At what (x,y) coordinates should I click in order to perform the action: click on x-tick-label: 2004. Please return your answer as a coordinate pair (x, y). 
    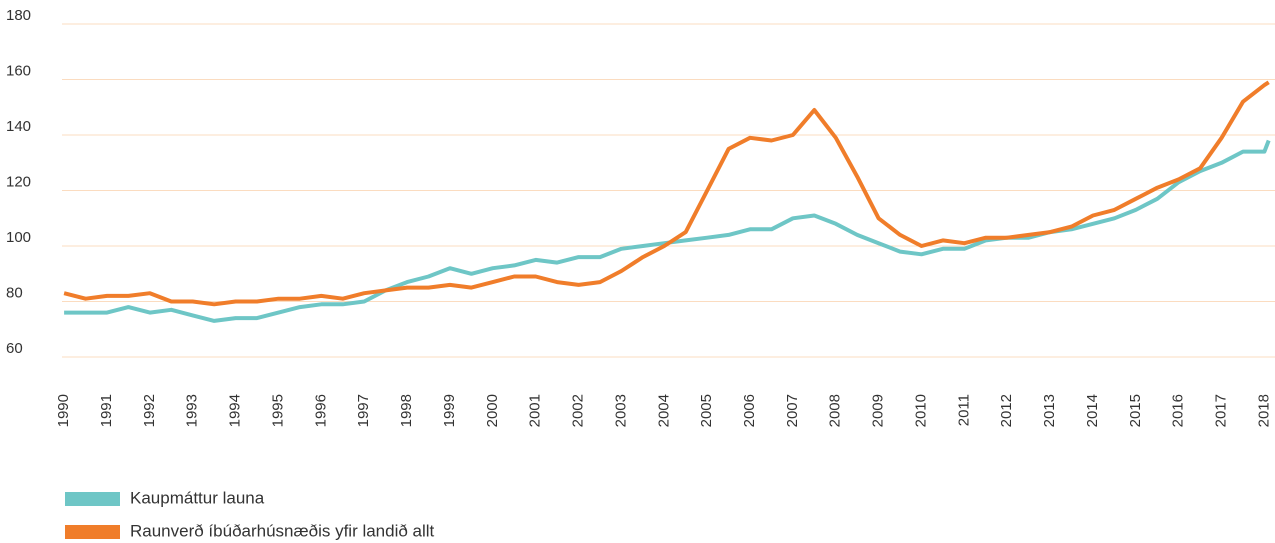
    Looking at the image, I should click on (663, 410).